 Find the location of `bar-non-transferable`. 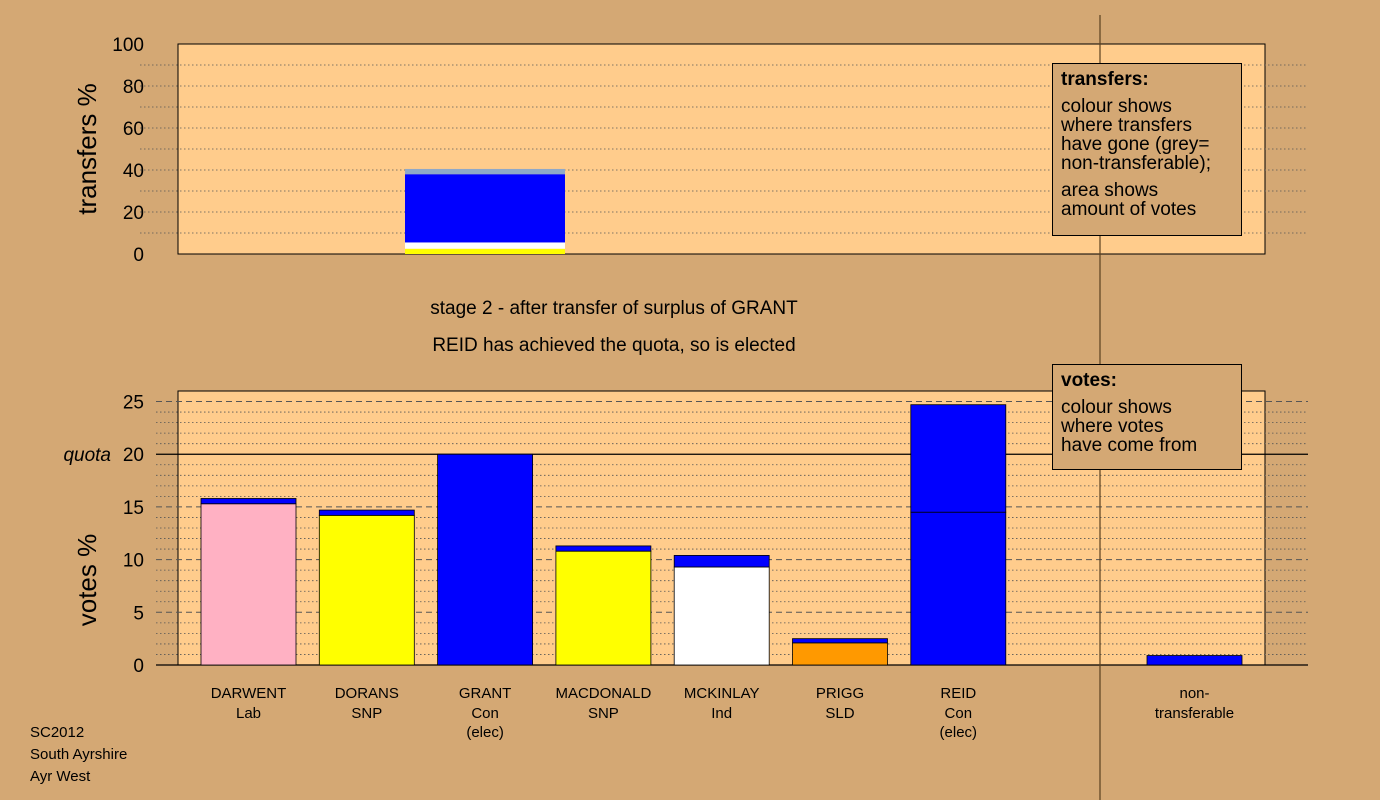

bar-non-transferable is located at coordinates (1194, 660).